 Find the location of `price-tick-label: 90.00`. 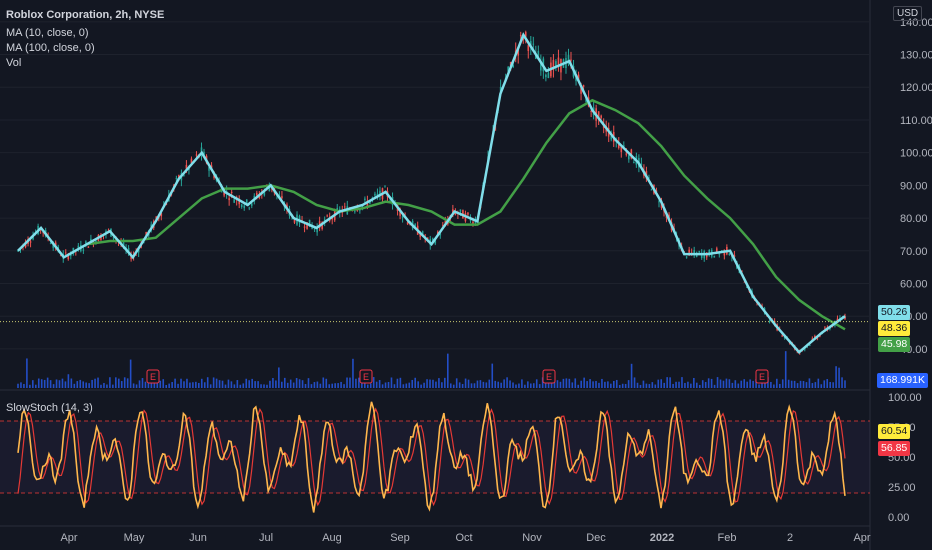

price-tick-label: 90.00 is located at coordinates (914, 186).